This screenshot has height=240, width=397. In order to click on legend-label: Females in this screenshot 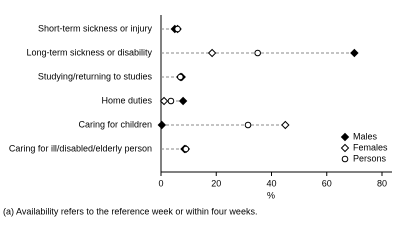, I will do `click(370, 147)`.